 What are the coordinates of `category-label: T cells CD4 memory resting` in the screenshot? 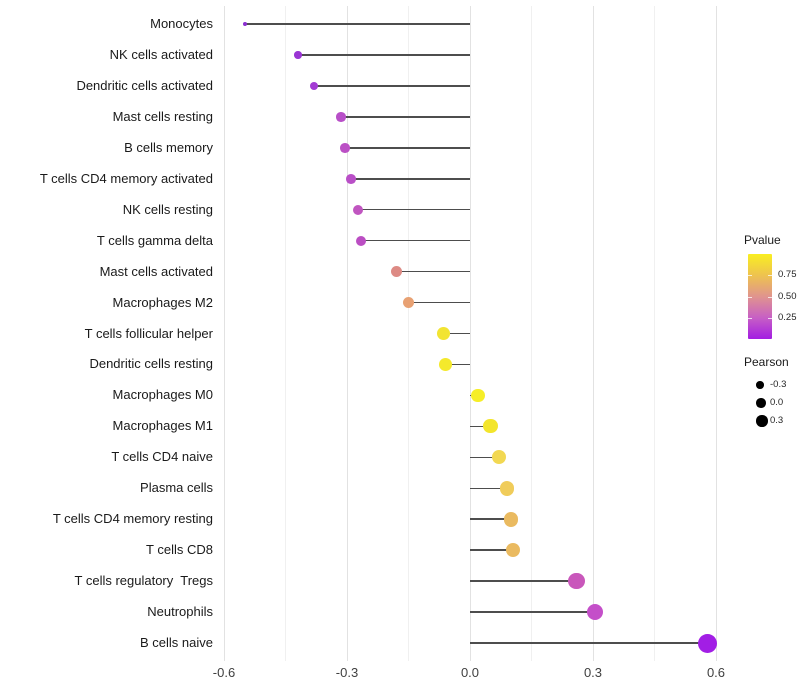 It's located at (132, 519).